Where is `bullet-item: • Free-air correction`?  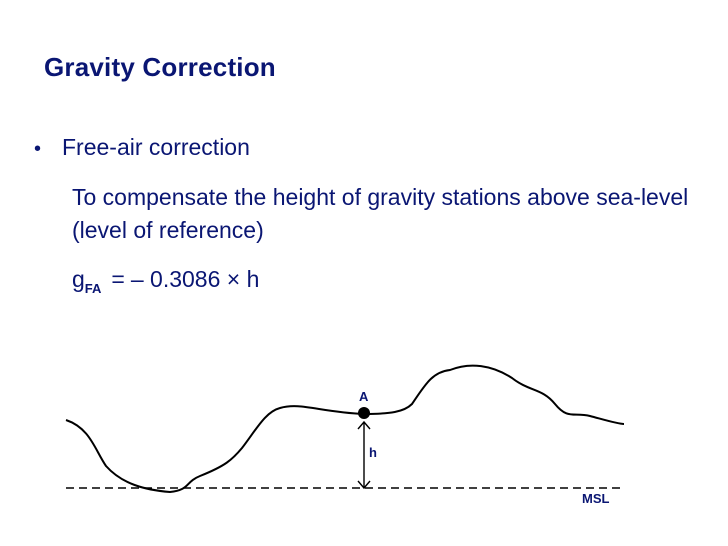
bullet-item: • Free-air correction is located at coordinates (142, 147).